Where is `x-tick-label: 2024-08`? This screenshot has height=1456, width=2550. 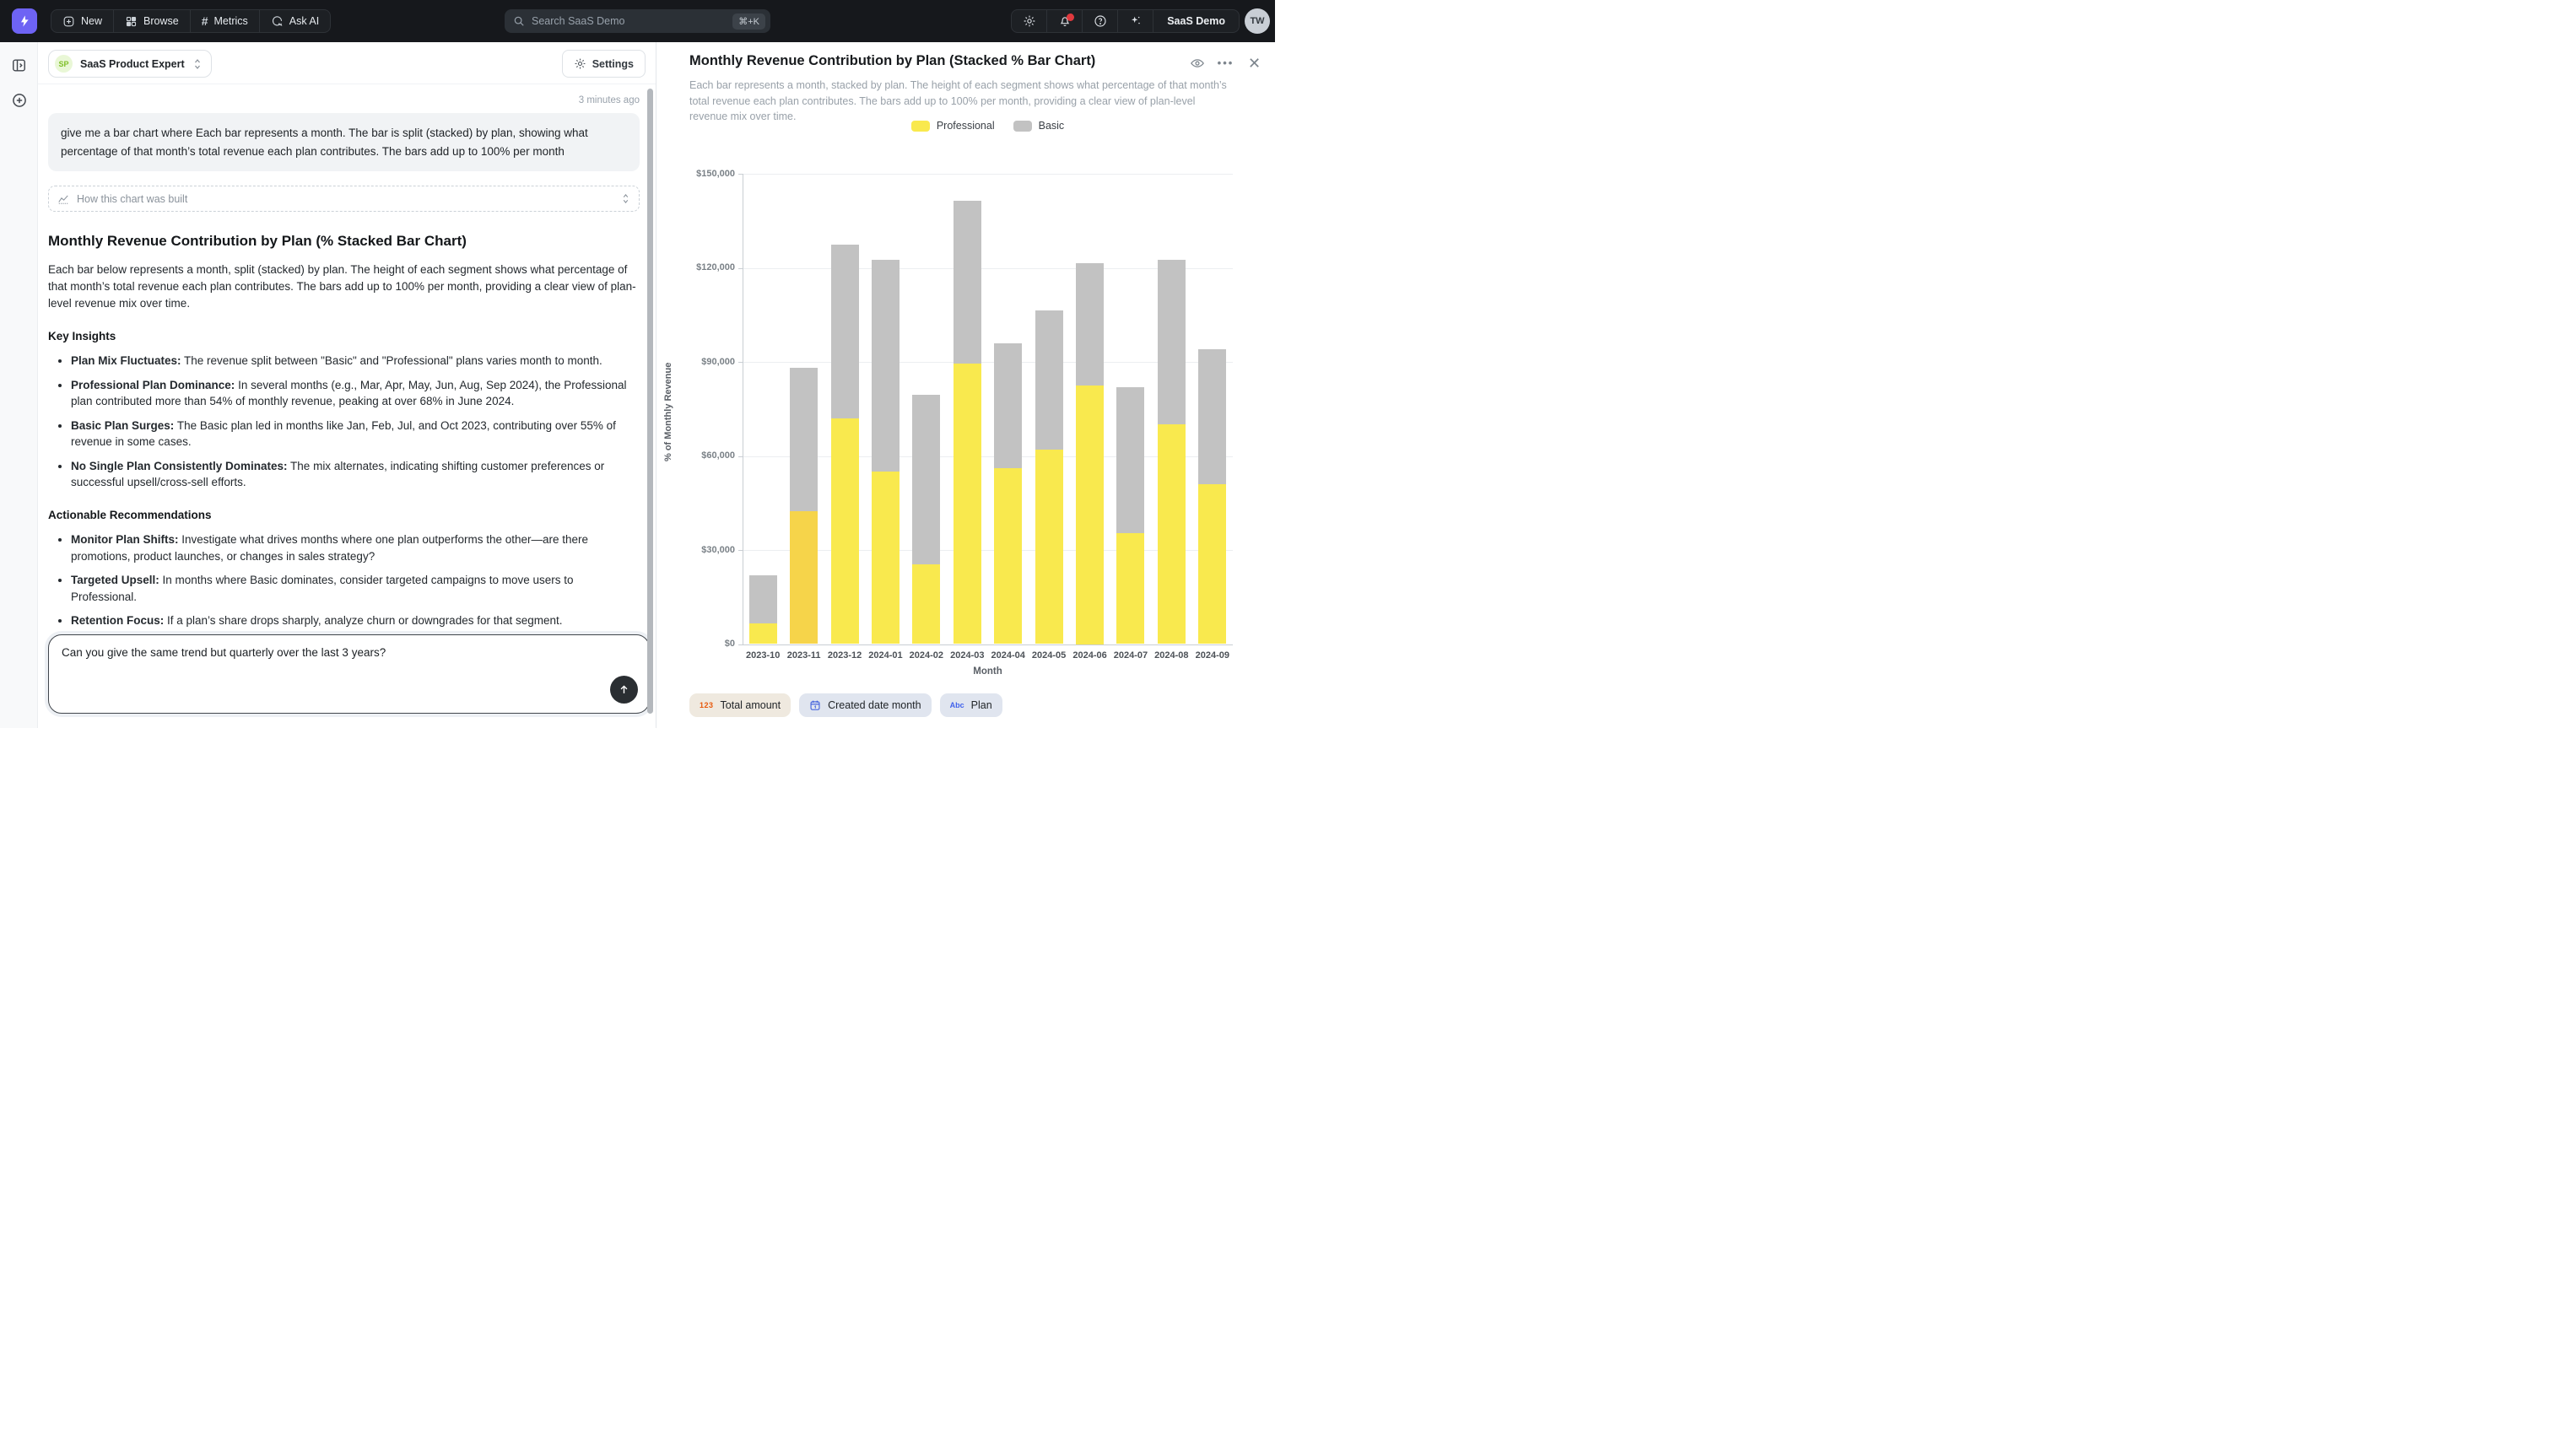 x-tick-label: 2024-08 is located at coordinates (1171, 655).